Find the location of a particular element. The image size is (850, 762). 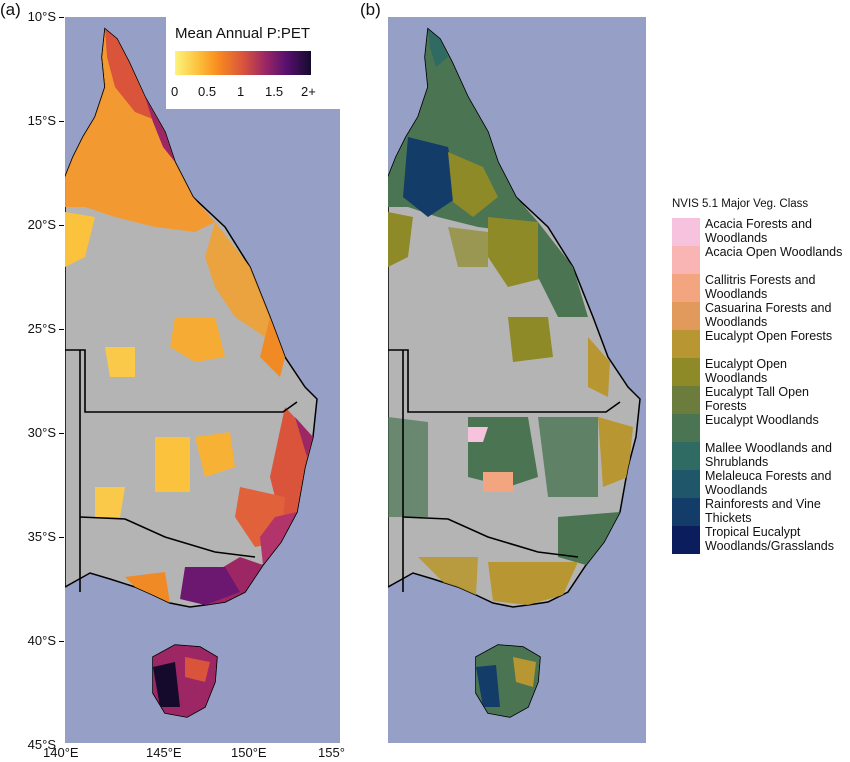

colorbar-tick: 2+ is located at coordinates (308, 91).